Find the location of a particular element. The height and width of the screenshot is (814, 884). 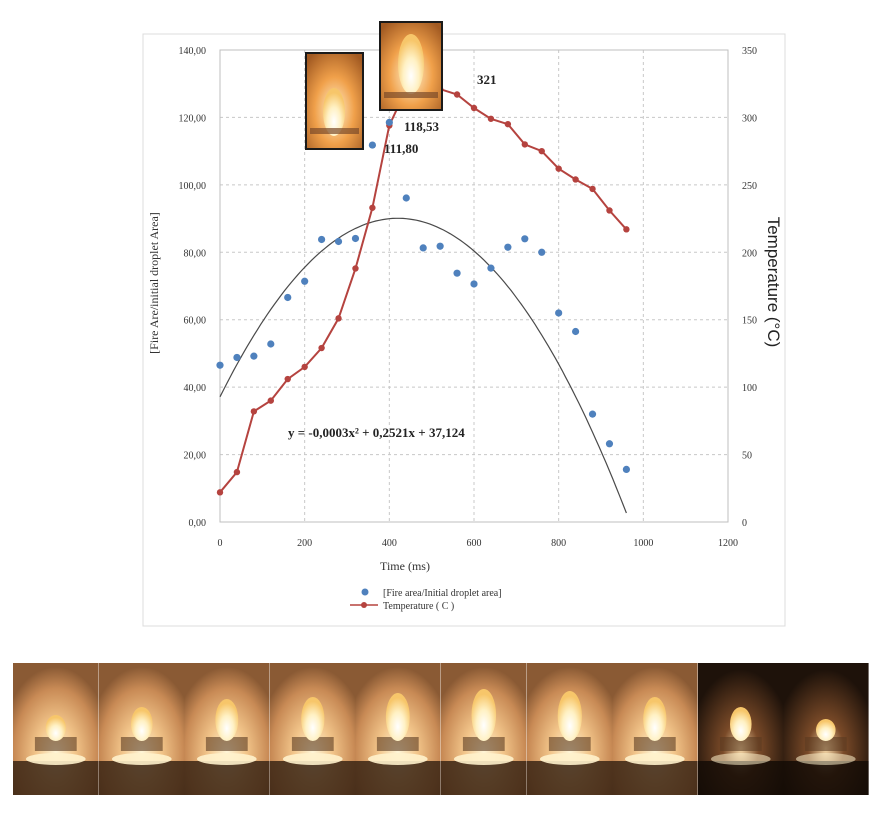

x-tick-label: 200 is located at coordinates (304, 543).